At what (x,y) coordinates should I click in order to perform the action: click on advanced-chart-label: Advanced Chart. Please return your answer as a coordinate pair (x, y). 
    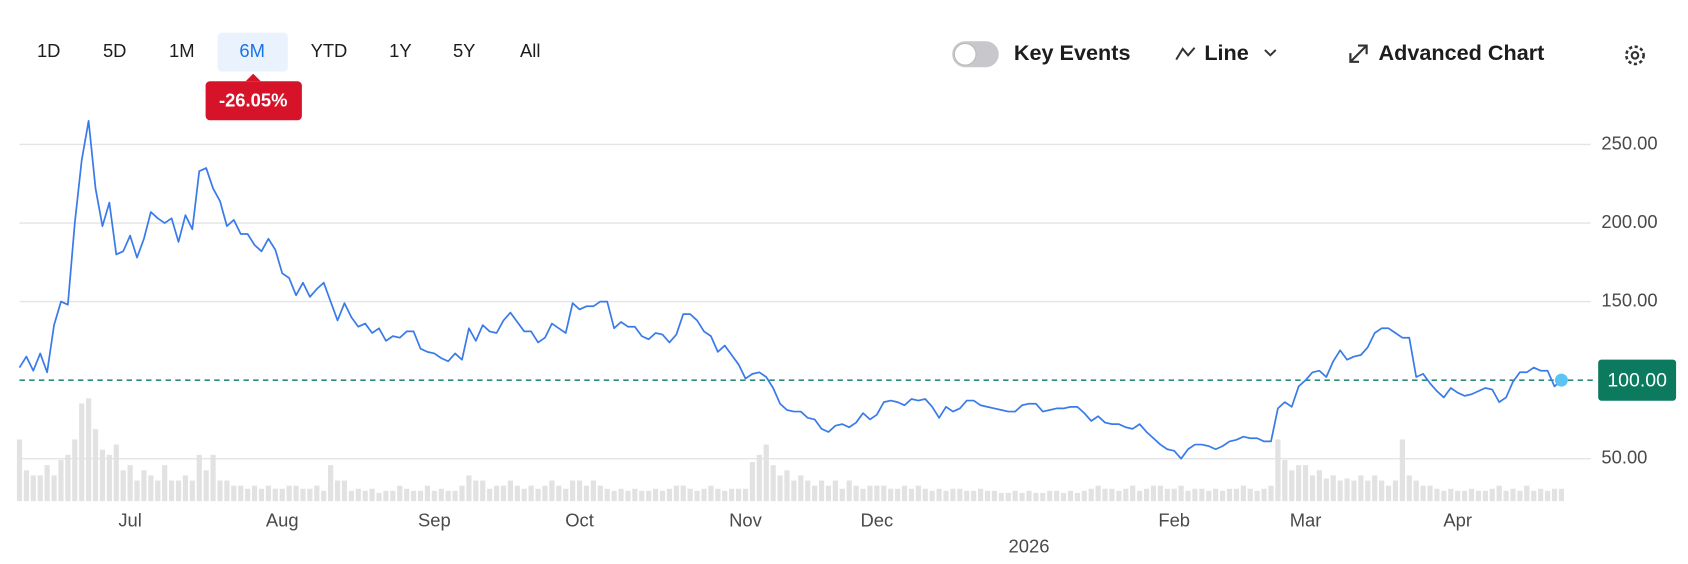
    Looking at the image, I should click on (1462, 52).